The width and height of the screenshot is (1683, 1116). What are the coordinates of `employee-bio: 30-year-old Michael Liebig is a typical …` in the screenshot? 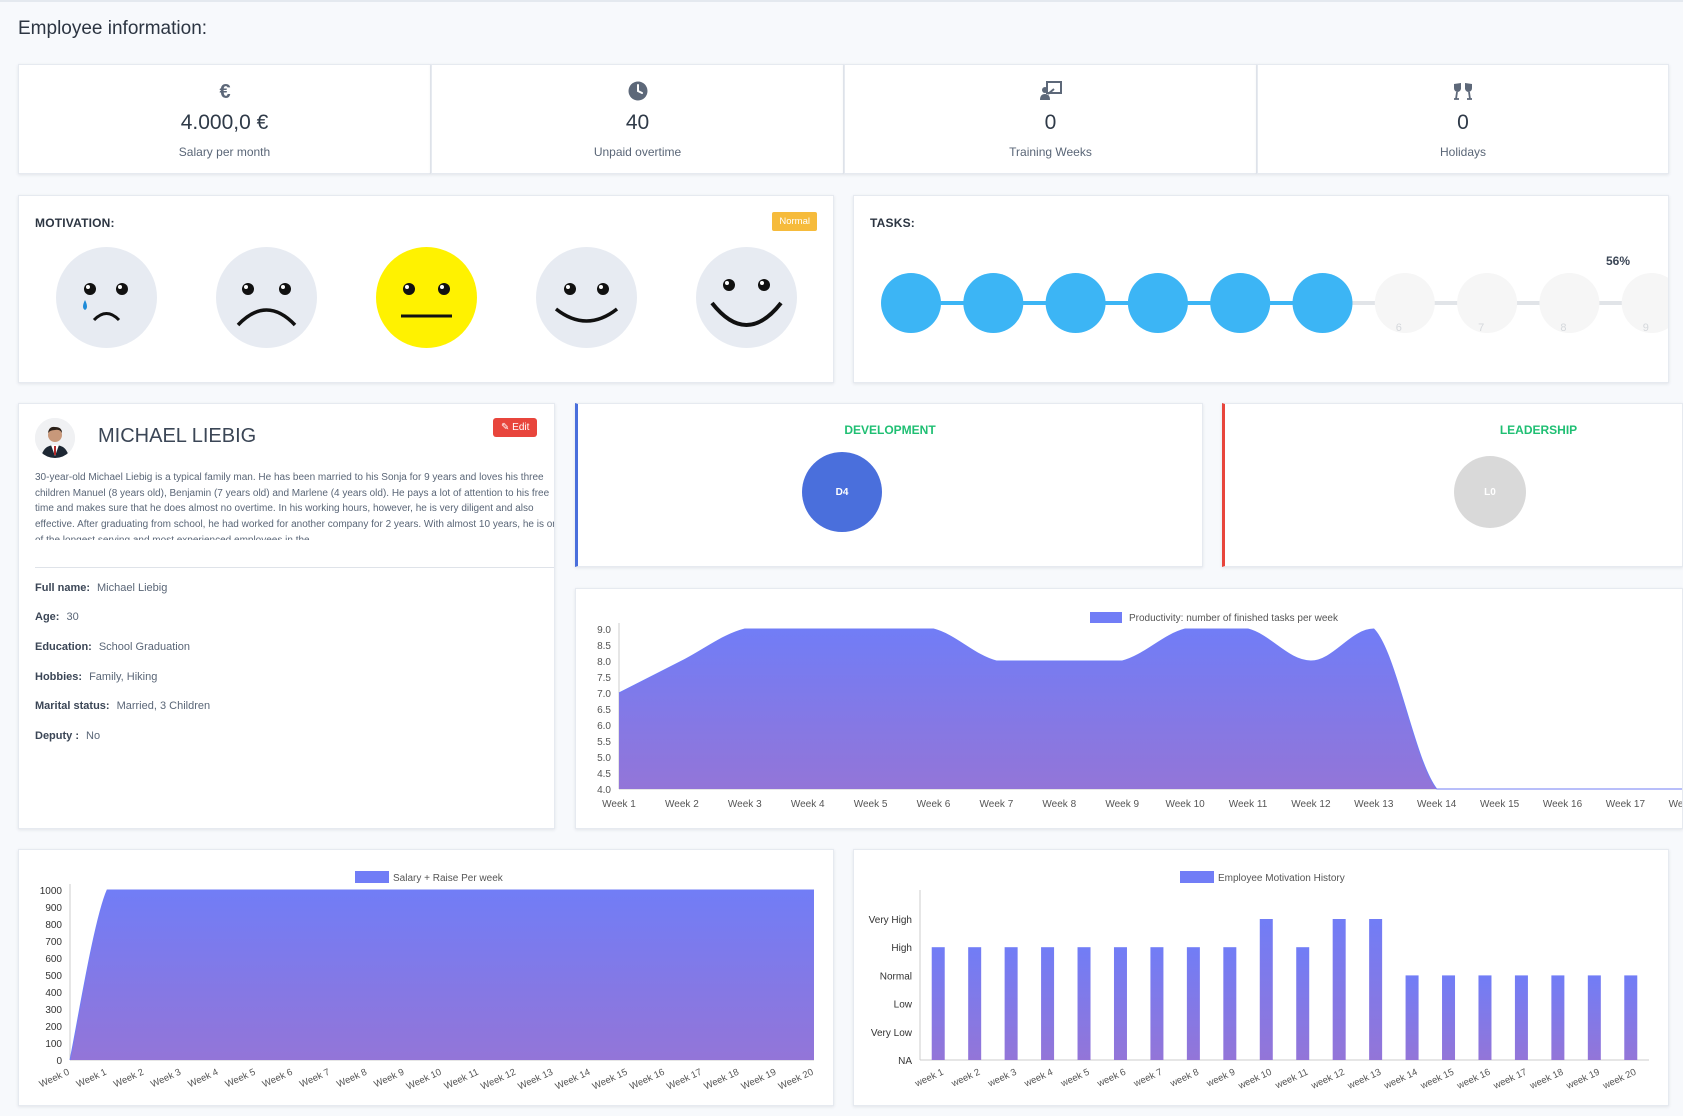 It's located at (294, 506).